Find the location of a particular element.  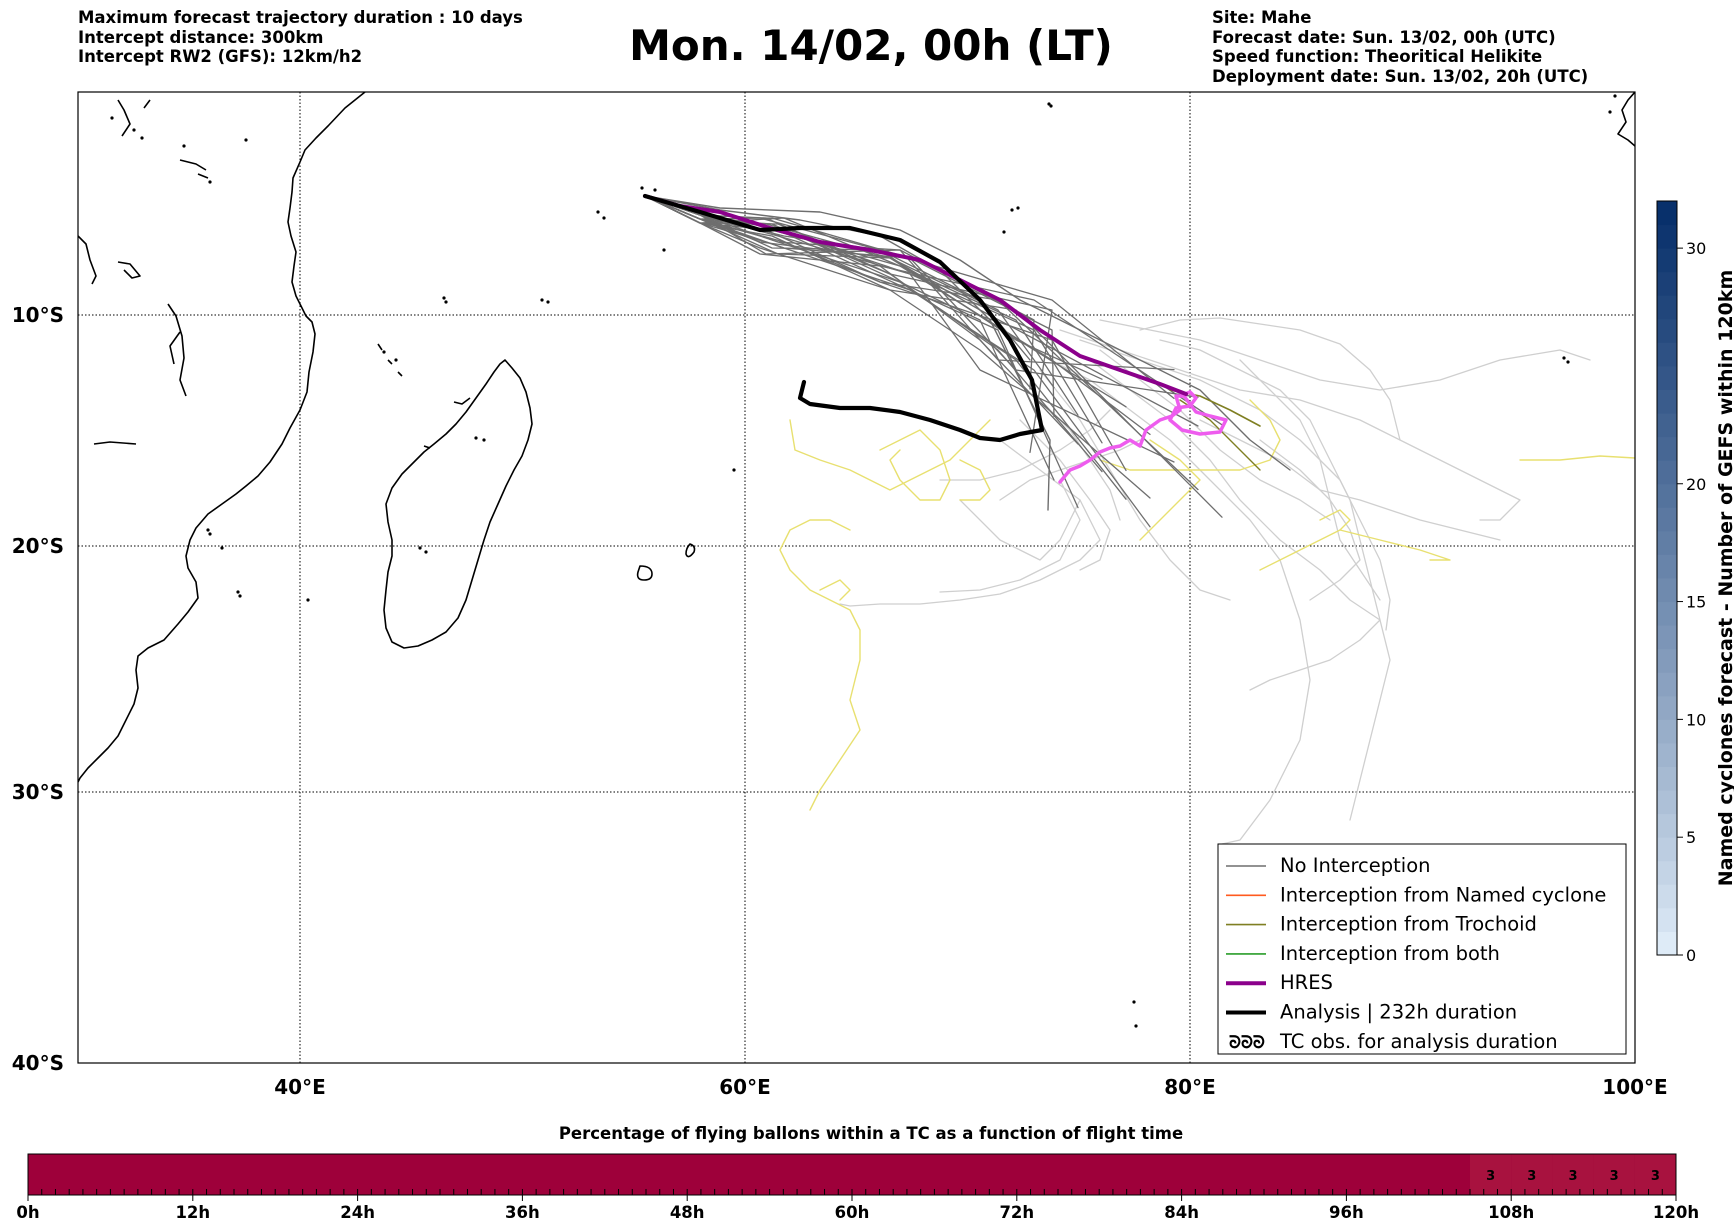

lon-tick-40e: 40°E is located at coordinates (300, 1087).